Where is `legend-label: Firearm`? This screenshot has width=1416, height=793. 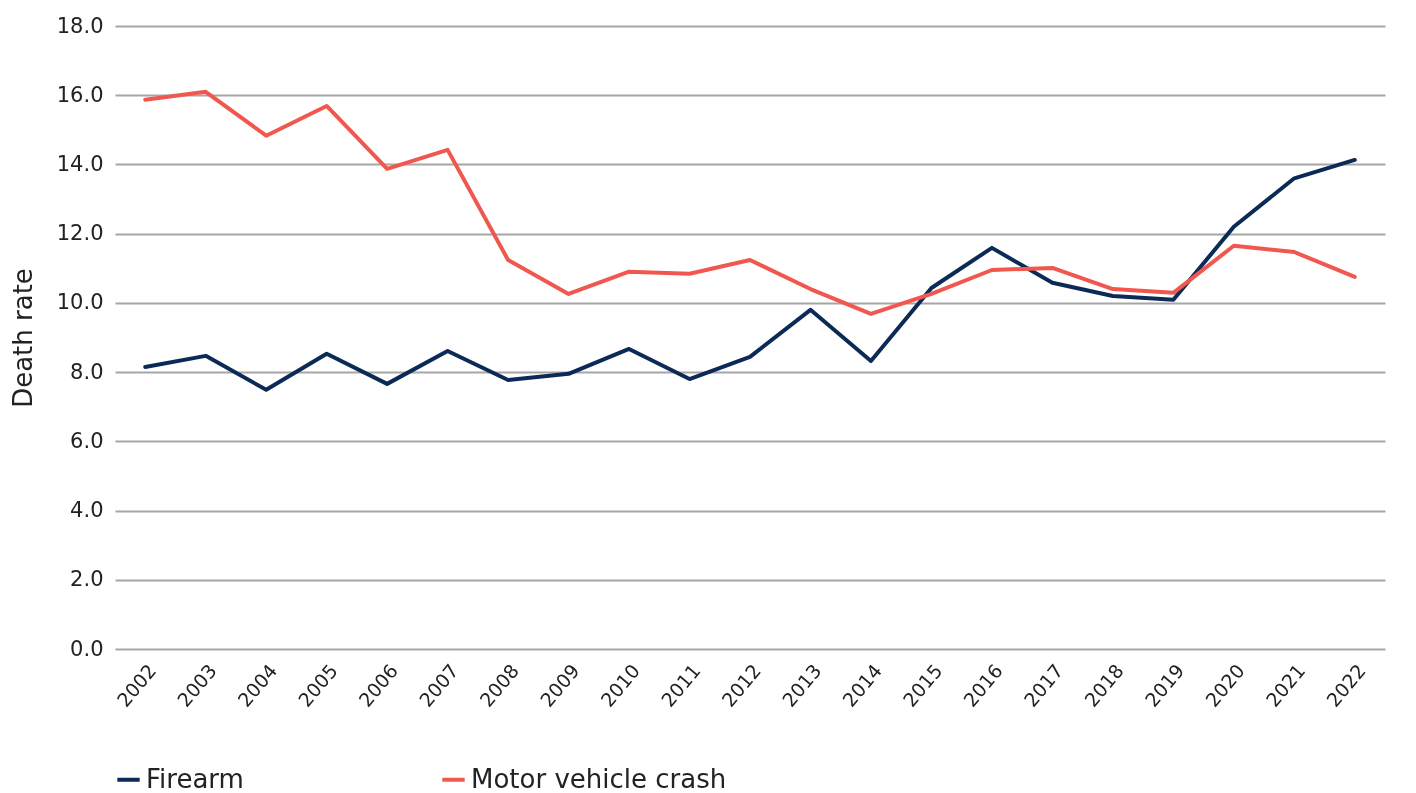 legend-label: Firearm is located at coordinates (195, 778).